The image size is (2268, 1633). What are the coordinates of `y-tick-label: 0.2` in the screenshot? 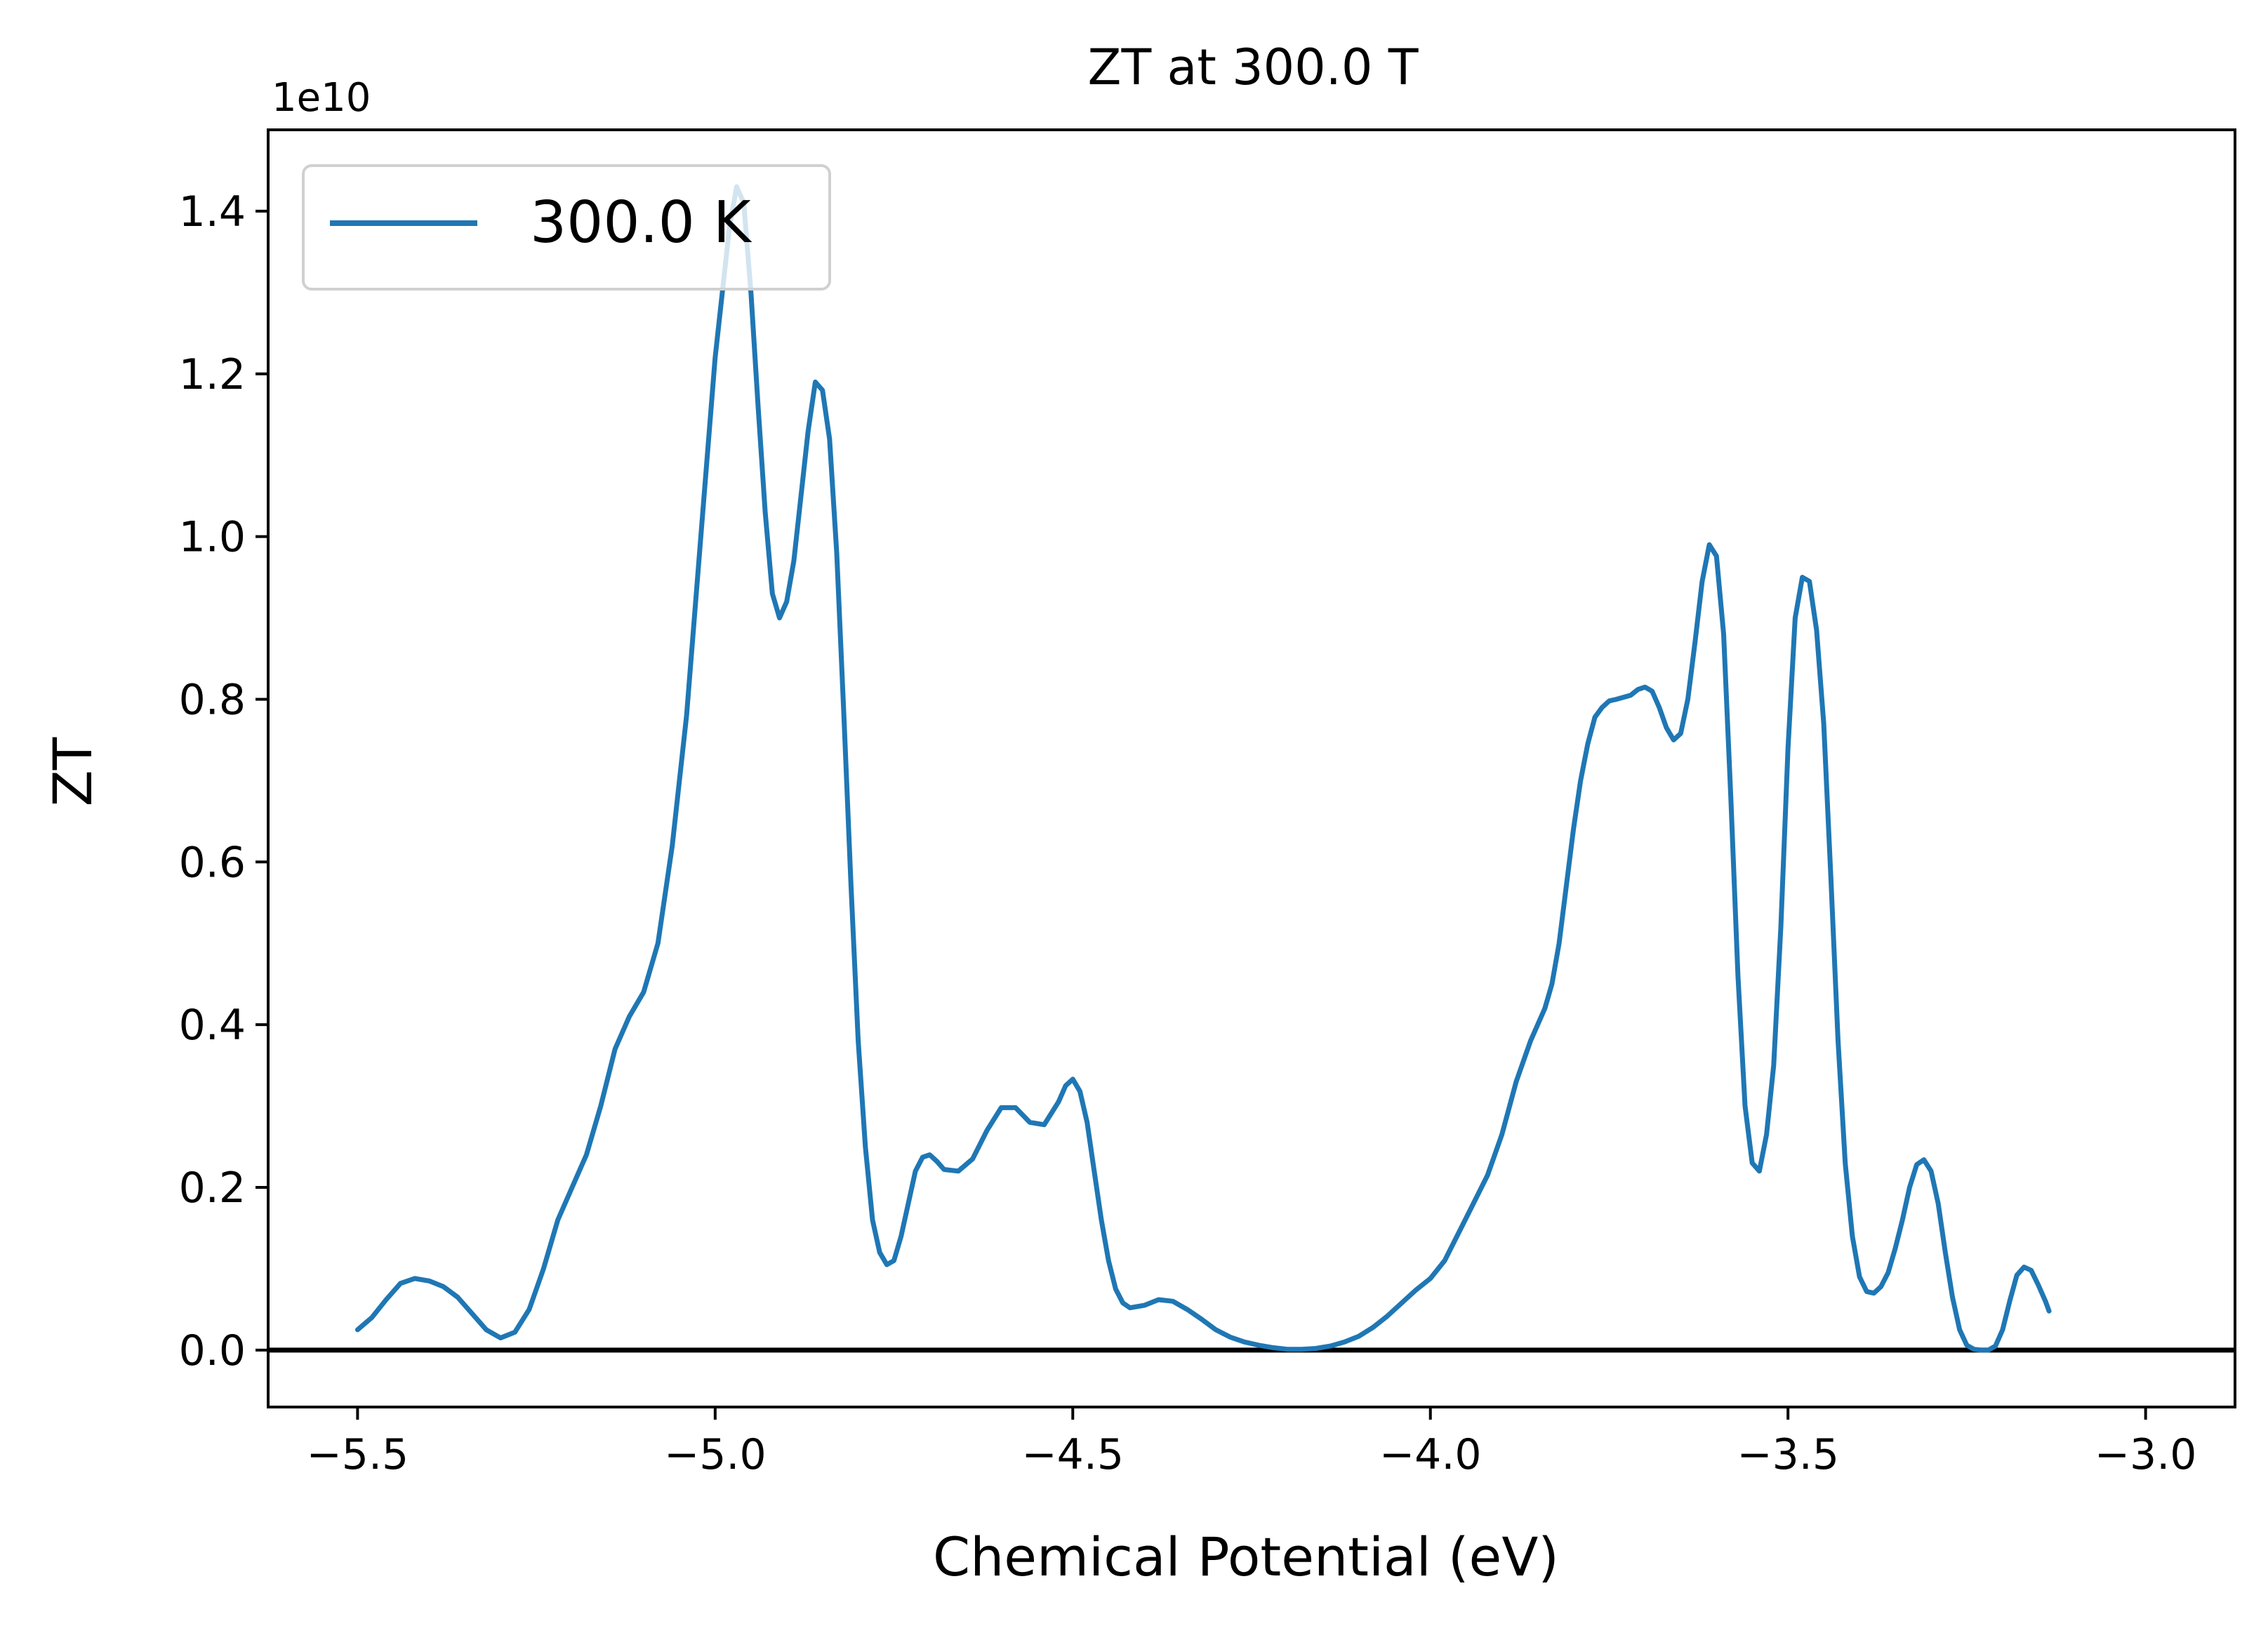 It's located at (212, 1188).